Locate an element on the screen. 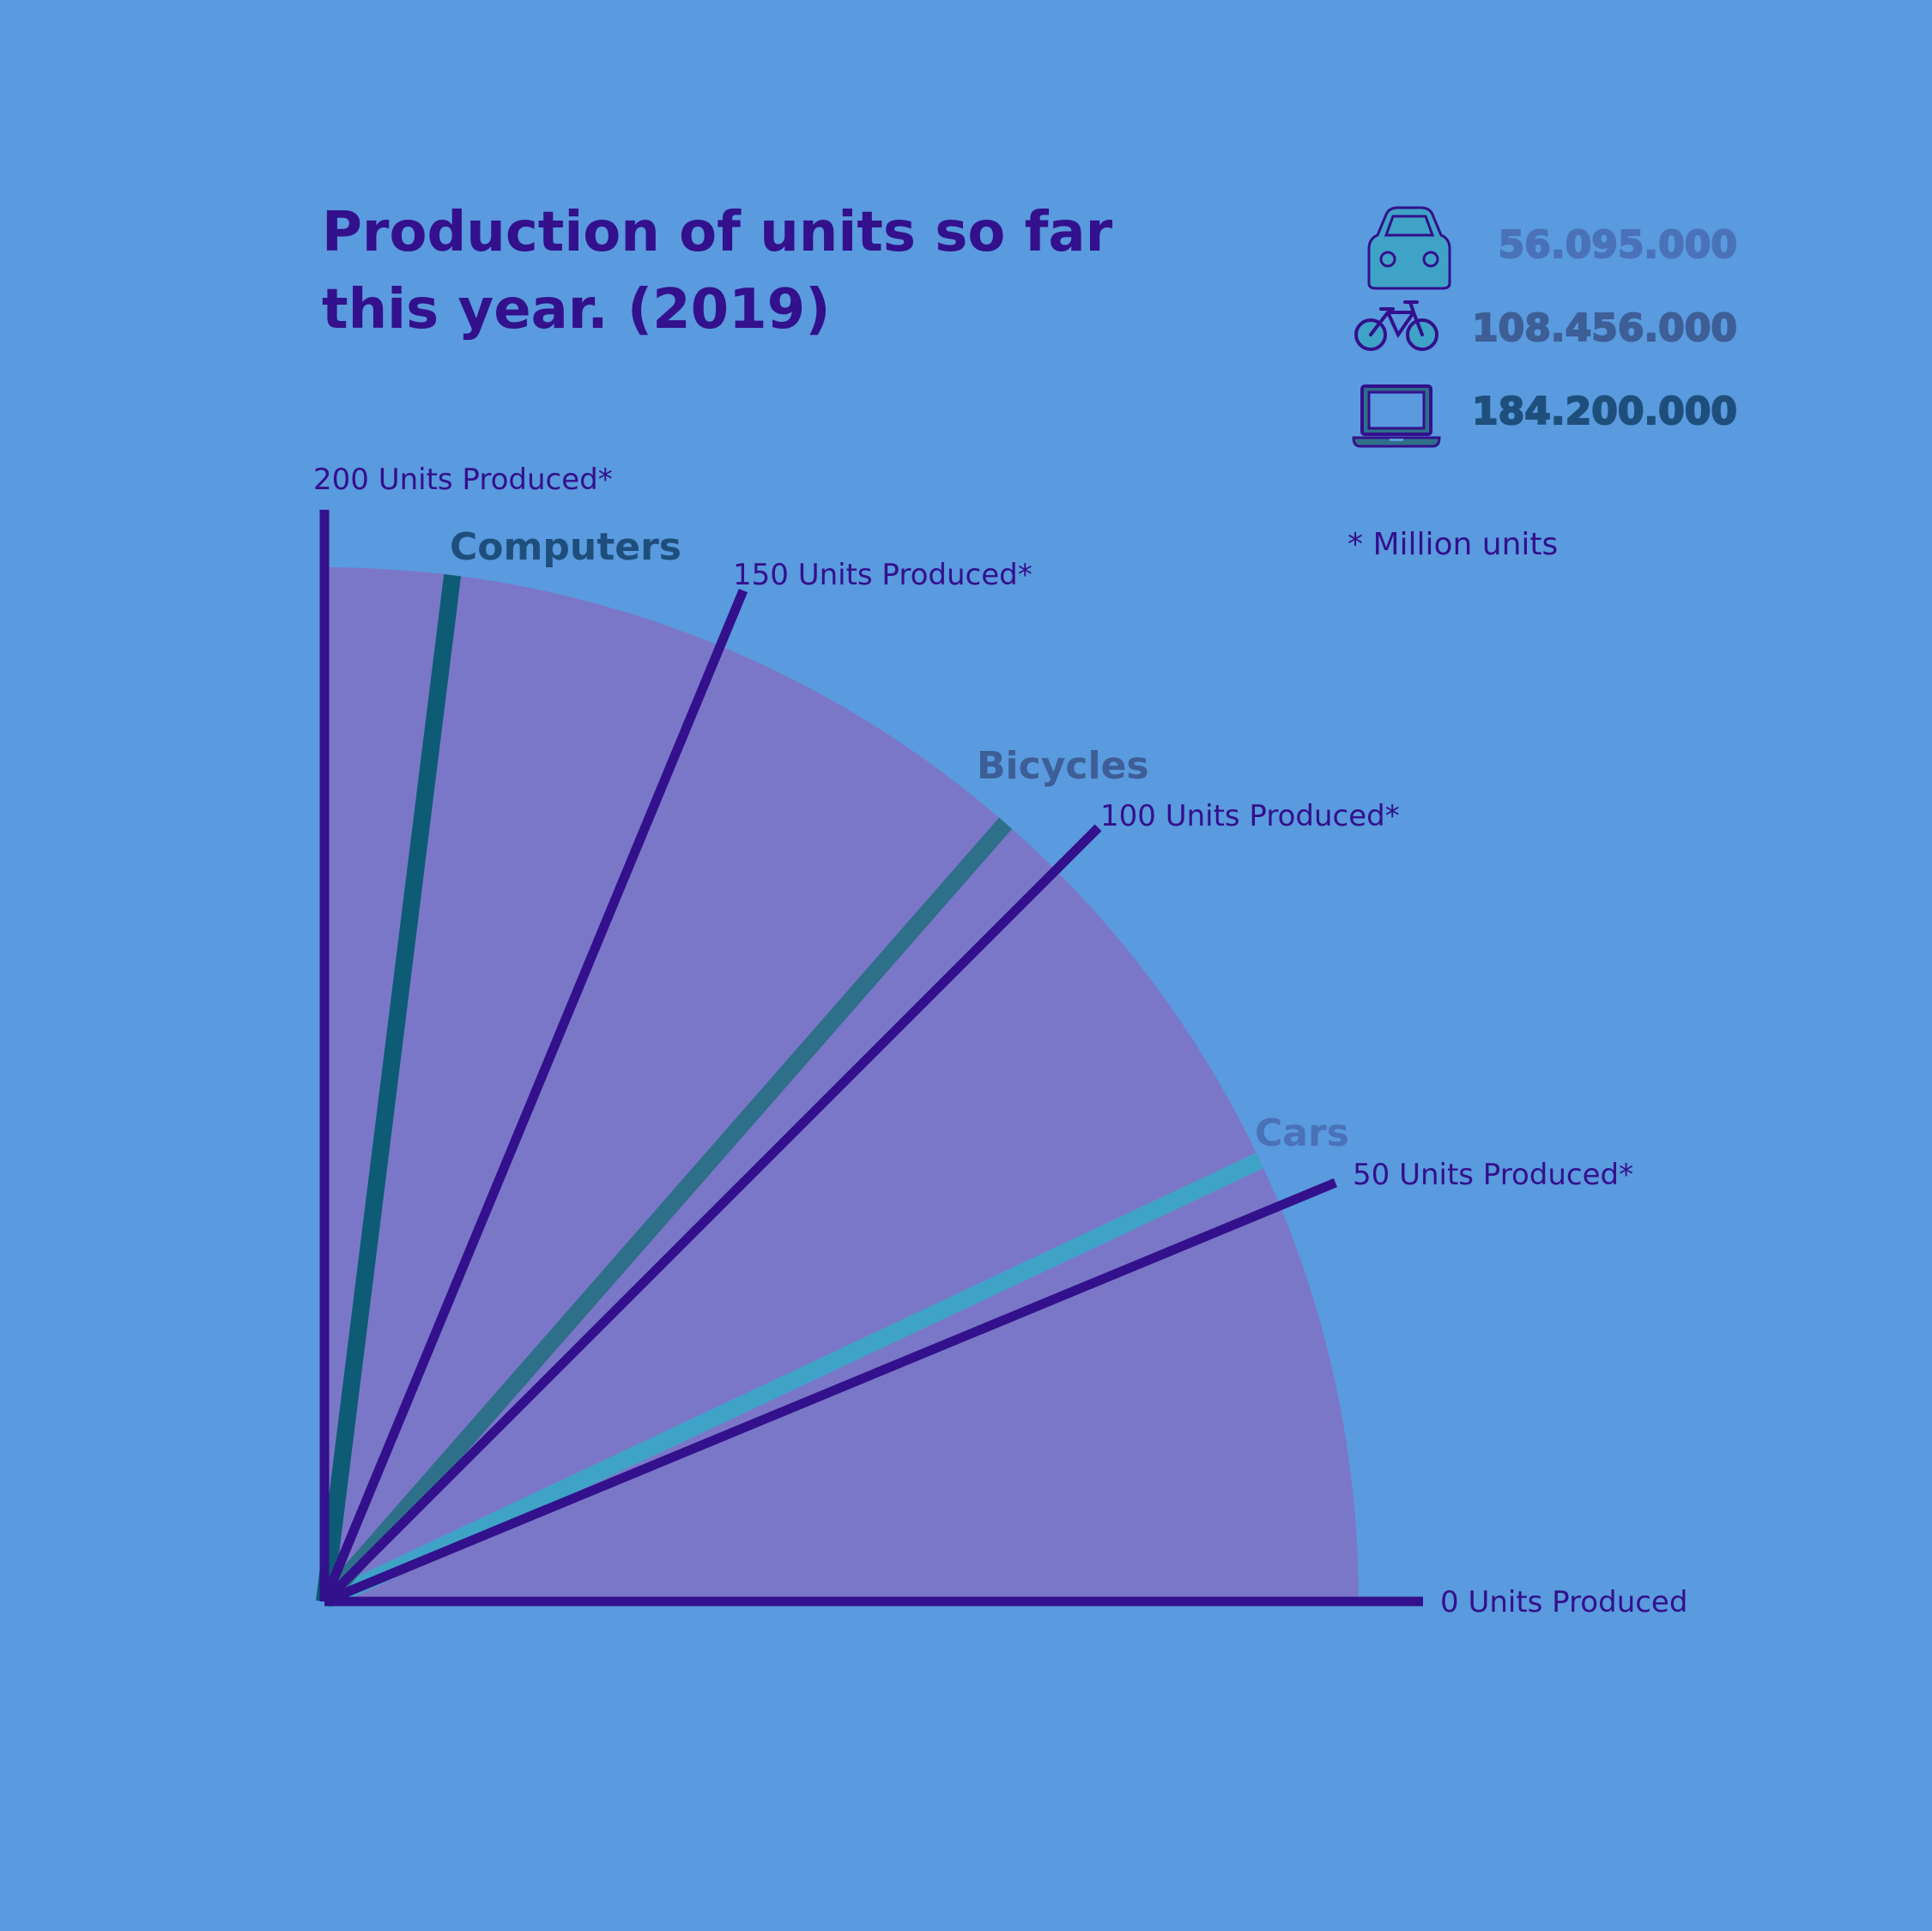  legend: 56.095.000 108.456.000 184.200.000 is located at coordinates (1545, 327).